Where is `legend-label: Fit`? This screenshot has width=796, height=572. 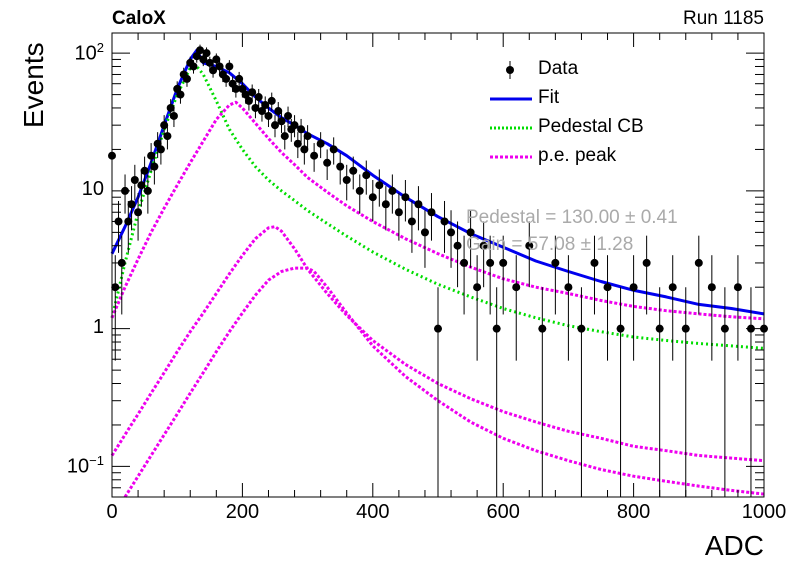 legend-label: Fit is located at coordinates (549, 97).